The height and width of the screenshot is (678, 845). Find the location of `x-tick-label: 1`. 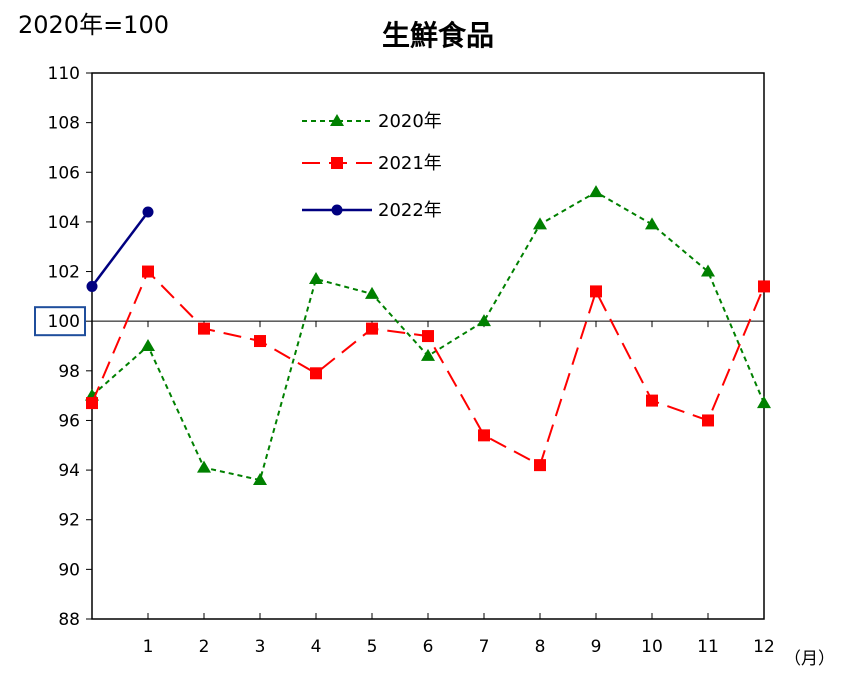

x-tick-label: 1 is located at coordinates (148, 647).